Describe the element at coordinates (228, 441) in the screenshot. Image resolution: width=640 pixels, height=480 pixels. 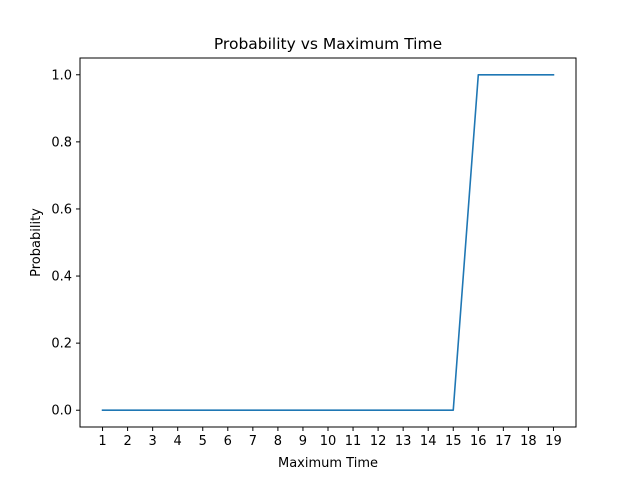
I see `x-tick-label: 6` at that location.